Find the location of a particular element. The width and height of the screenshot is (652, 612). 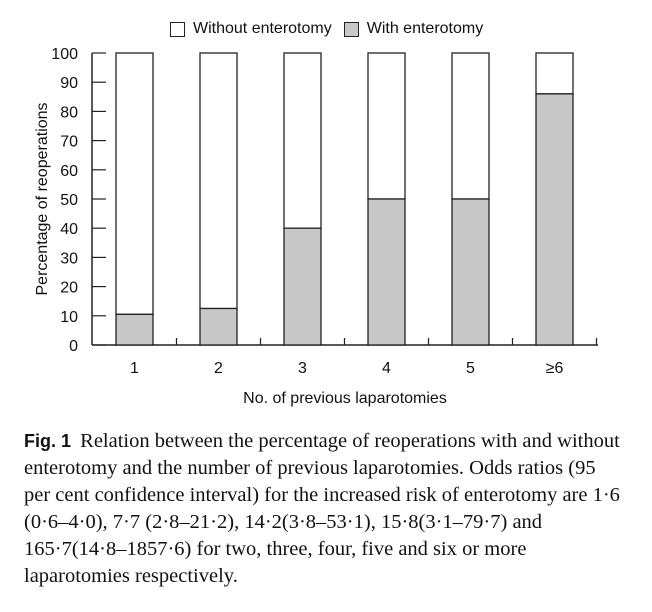

y-tick-label: 0 is located at coordinates (73, 346).